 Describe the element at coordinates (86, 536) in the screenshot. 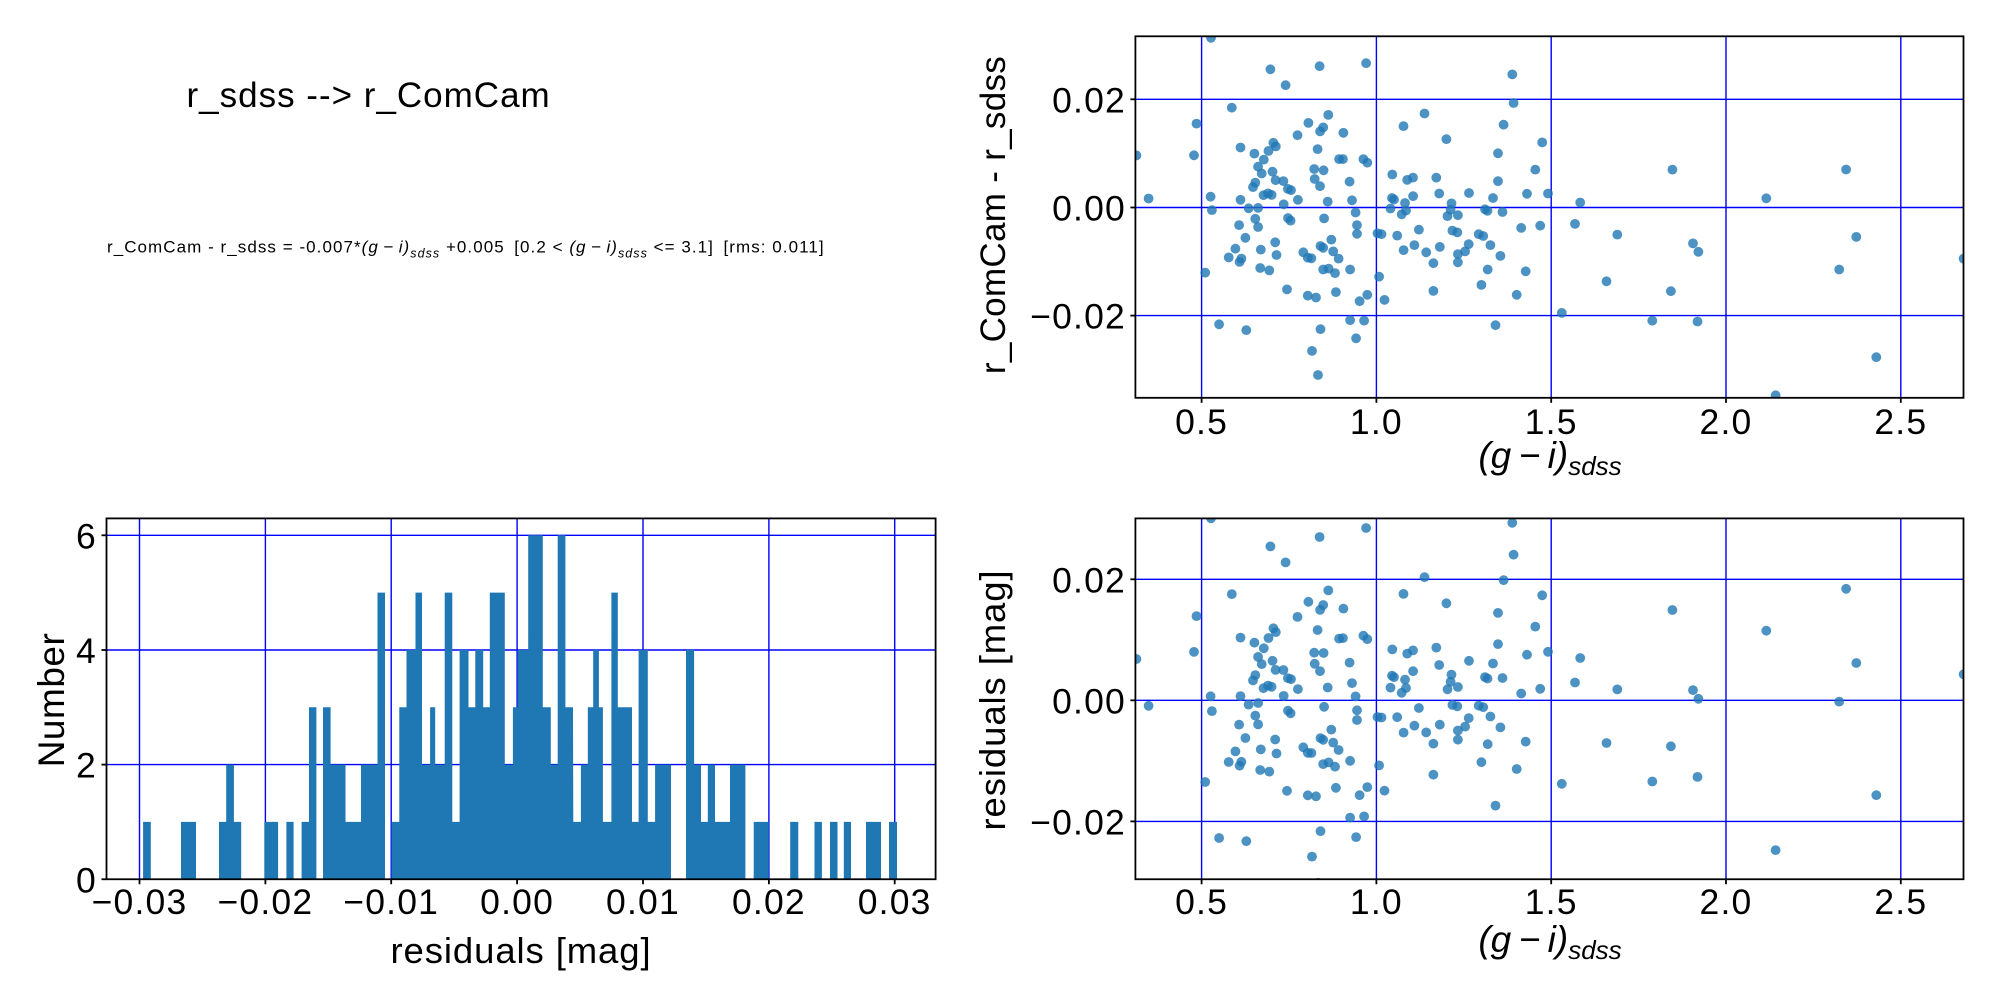

I see `svg-text: 6` at that location.